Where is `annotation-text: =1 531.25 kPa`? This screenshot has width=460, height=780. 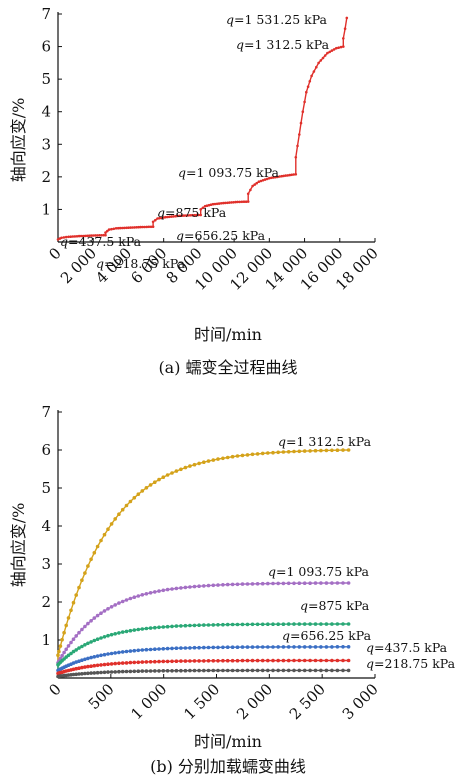
annotation-text: =1 531.25 kPa is located at coordinates (281, 19).